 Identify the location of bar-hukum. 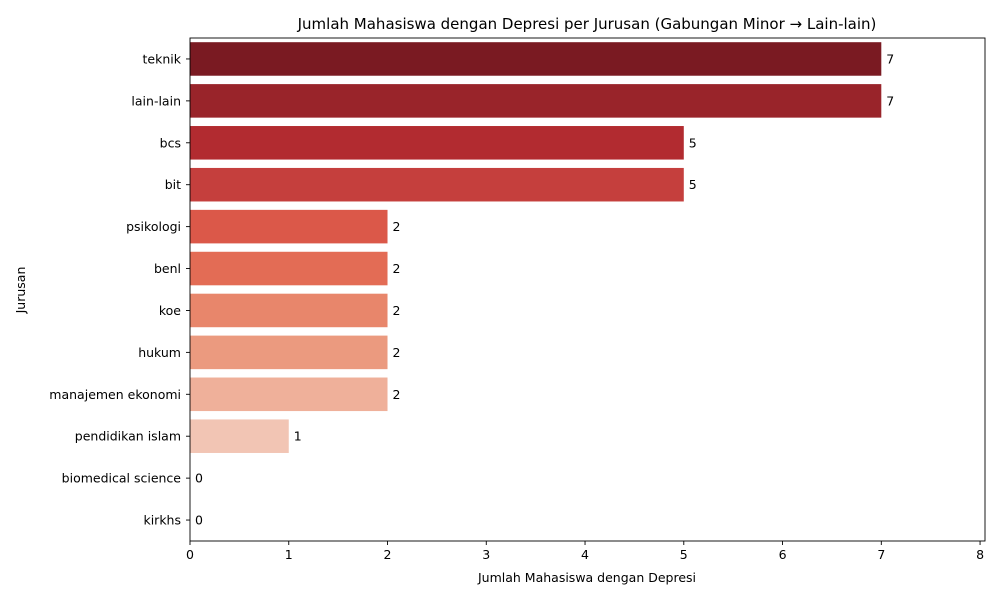
(289, 352).